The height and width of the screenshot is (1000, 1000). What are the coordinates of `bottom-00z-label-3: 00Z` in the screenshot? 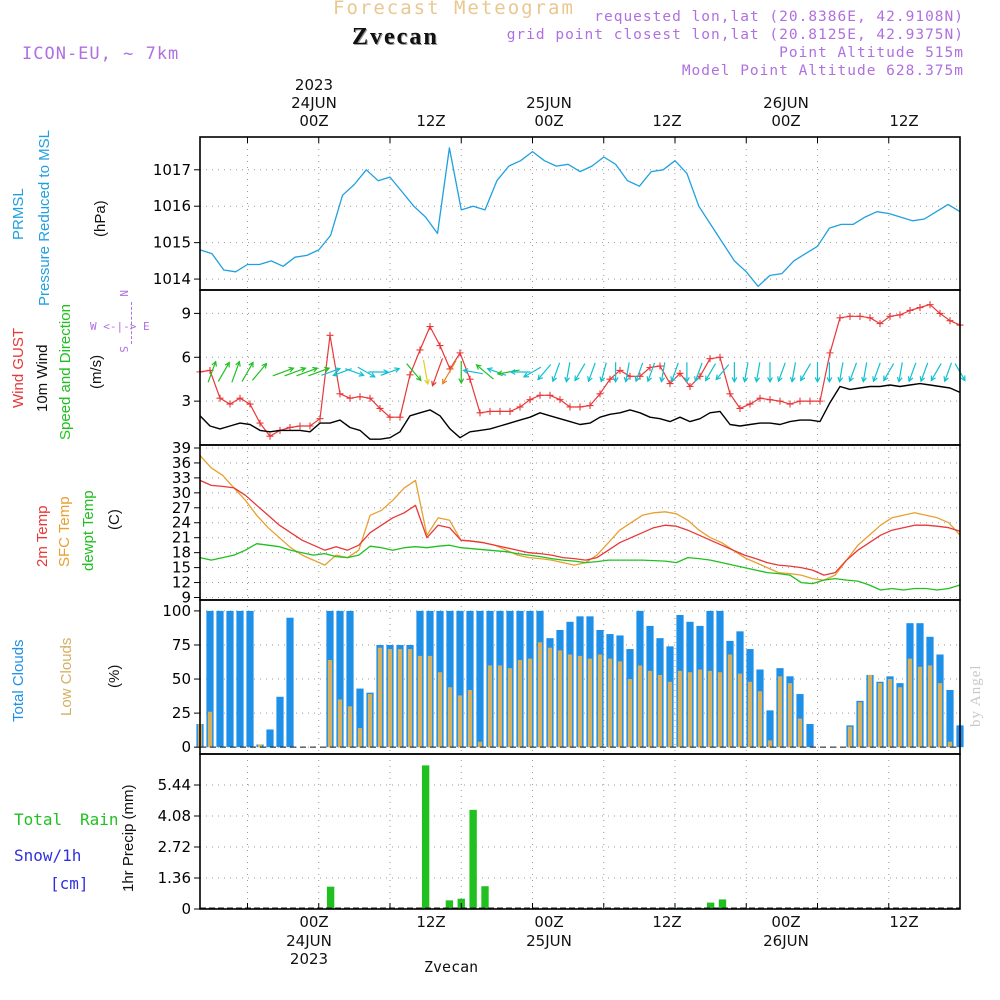 It's located at (786, 922).